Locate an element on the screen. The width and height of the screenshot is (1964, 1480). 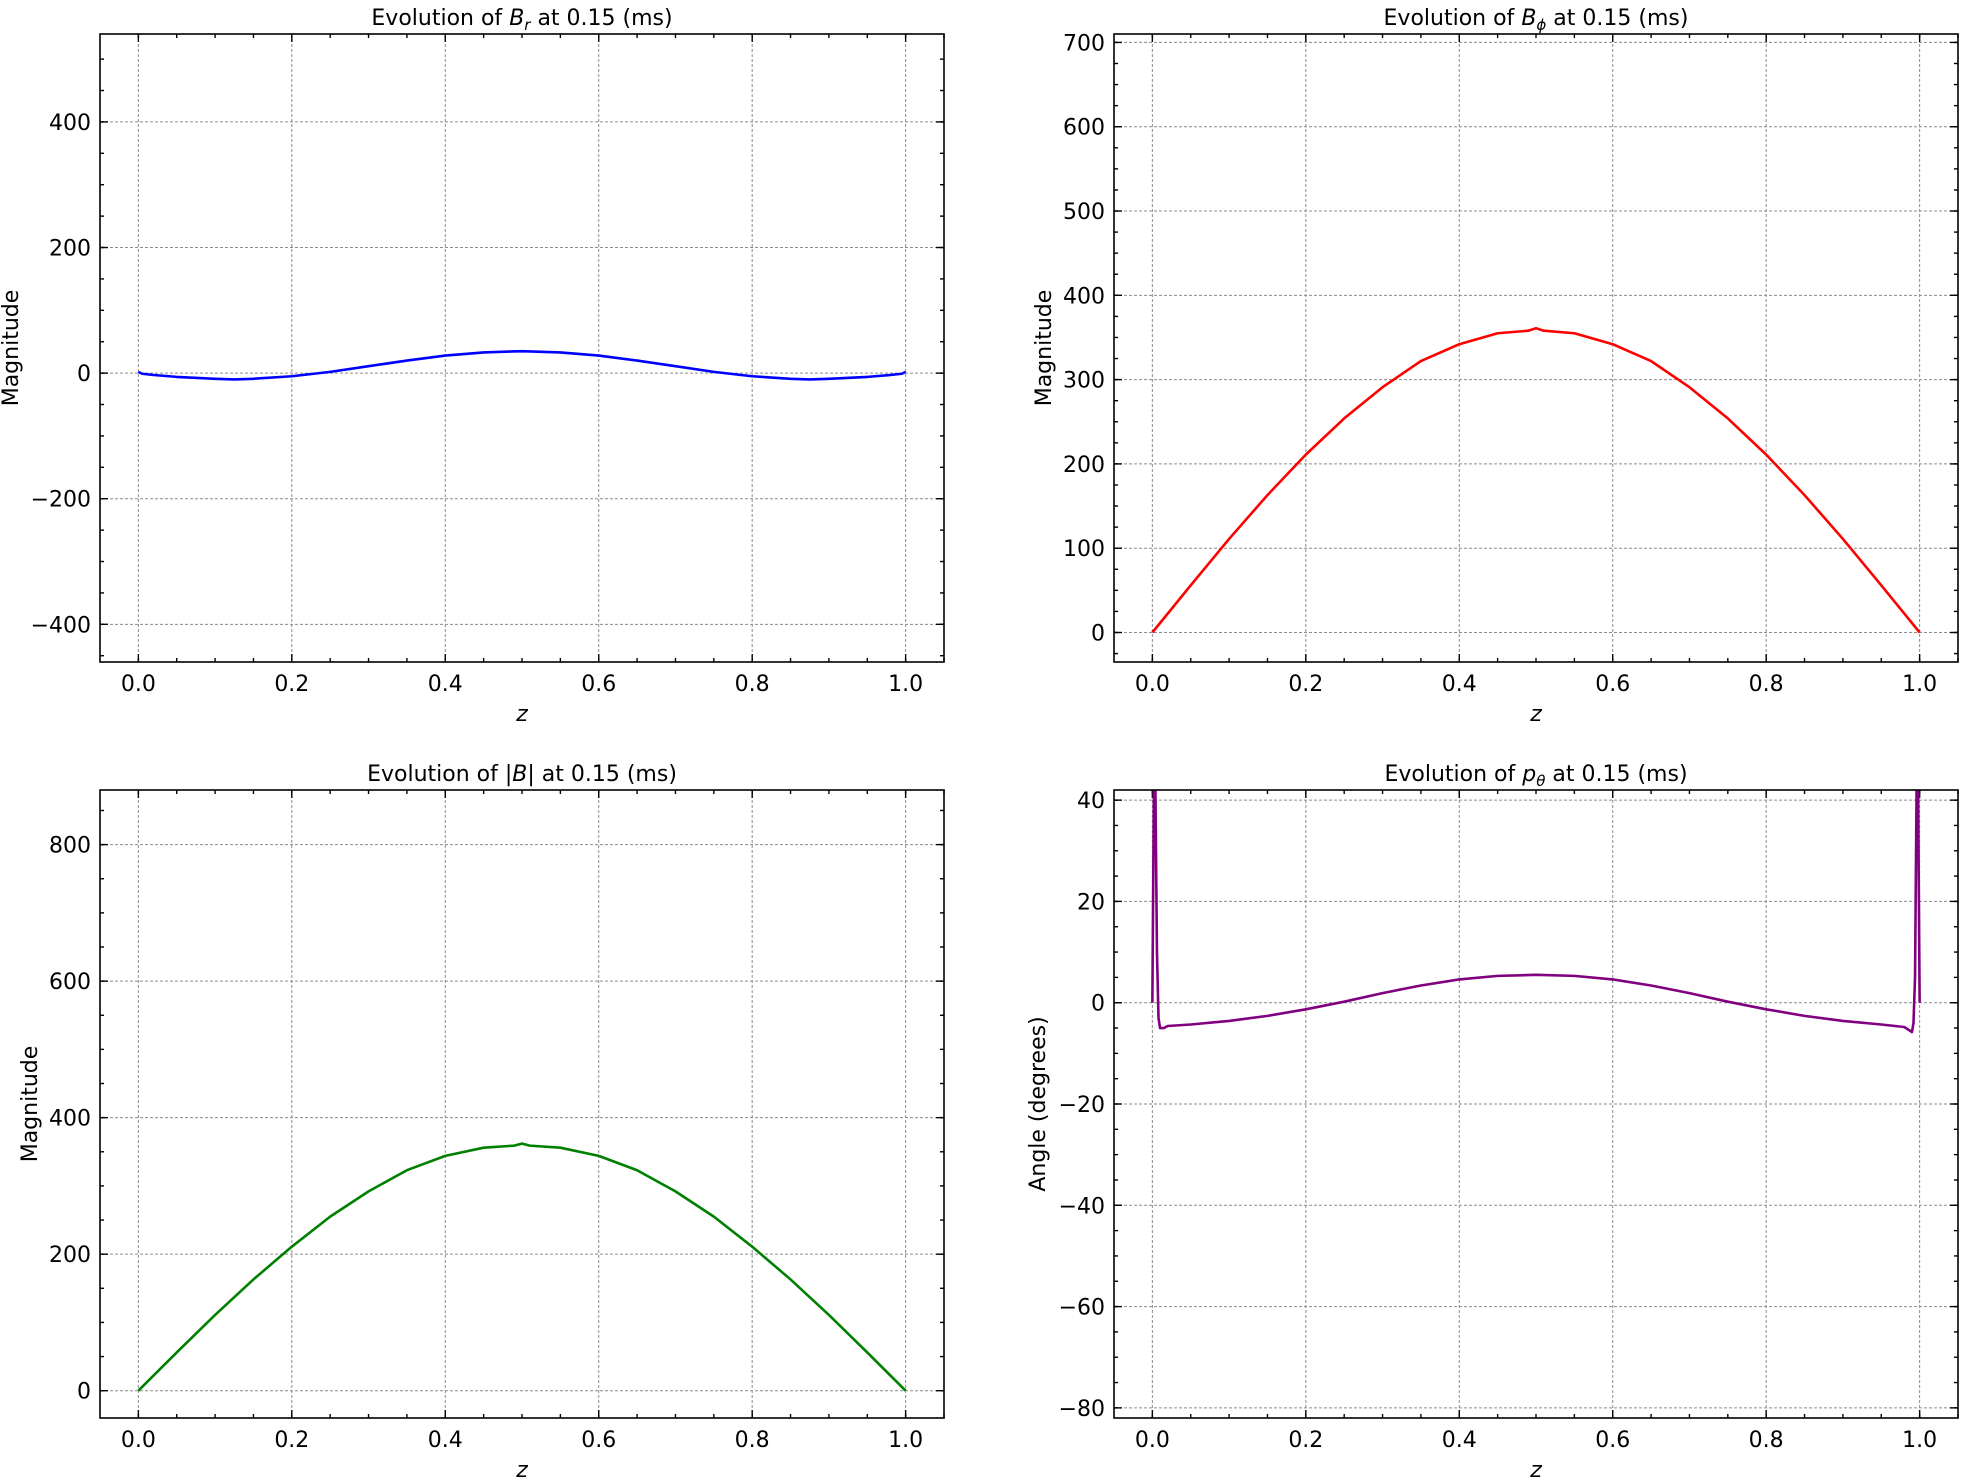
chart-title: Evolution of |B| at 0.15 (ms) is located at coordinates (522, 774).